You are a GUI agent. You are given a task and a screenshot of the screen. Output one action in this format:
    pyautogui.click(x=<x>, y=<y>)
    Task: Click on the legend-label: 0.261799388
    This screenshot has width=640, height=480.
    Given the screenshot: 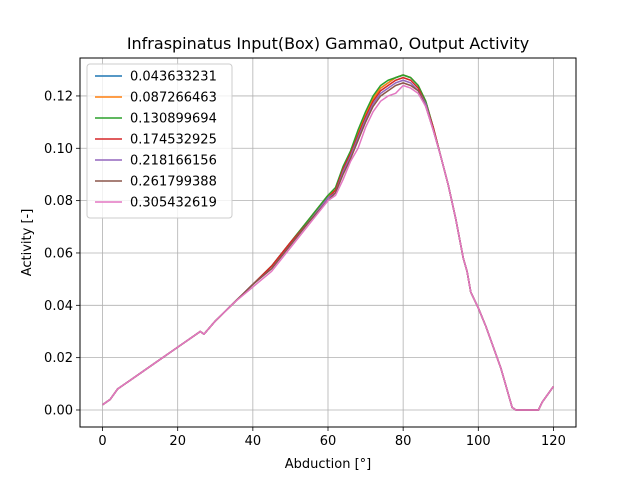 What is the action you would take?
    pyautogui.click(x=173, y=182)
    